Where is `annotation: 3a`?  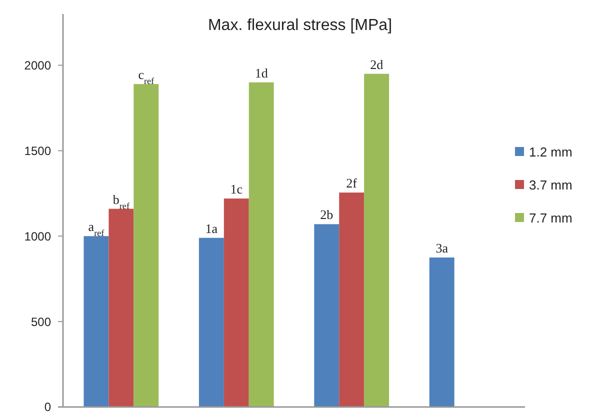 annotation: 3a is located at coordinates (442, 248).